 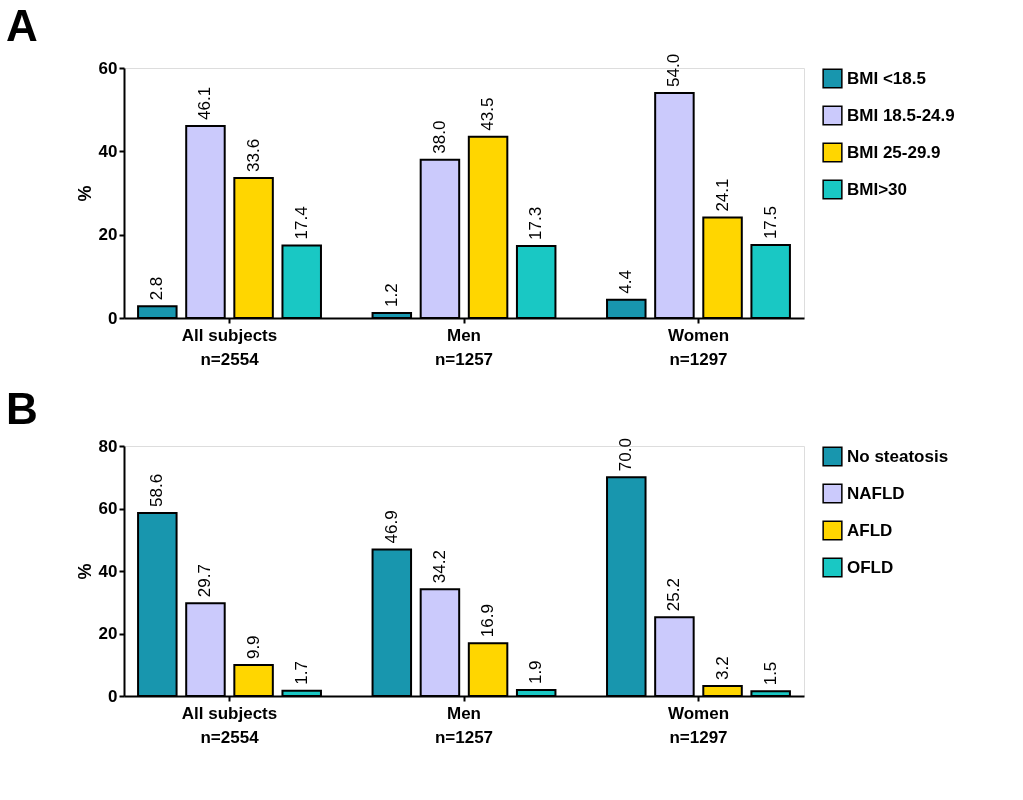 I want to click on data-label: 33.6, so click(x=253, y=155).